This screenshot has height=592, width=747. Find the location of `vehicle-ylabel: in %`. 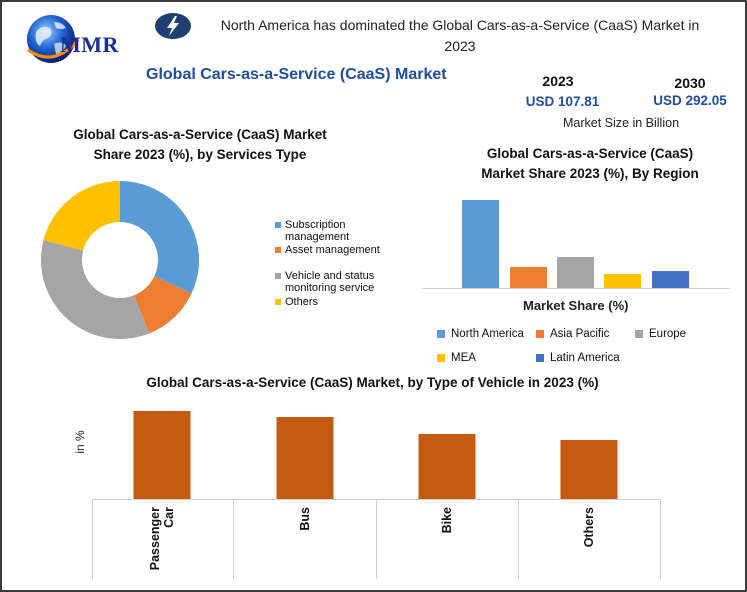

vehicle-ylabel: in % is located at coordinates (80, 442).